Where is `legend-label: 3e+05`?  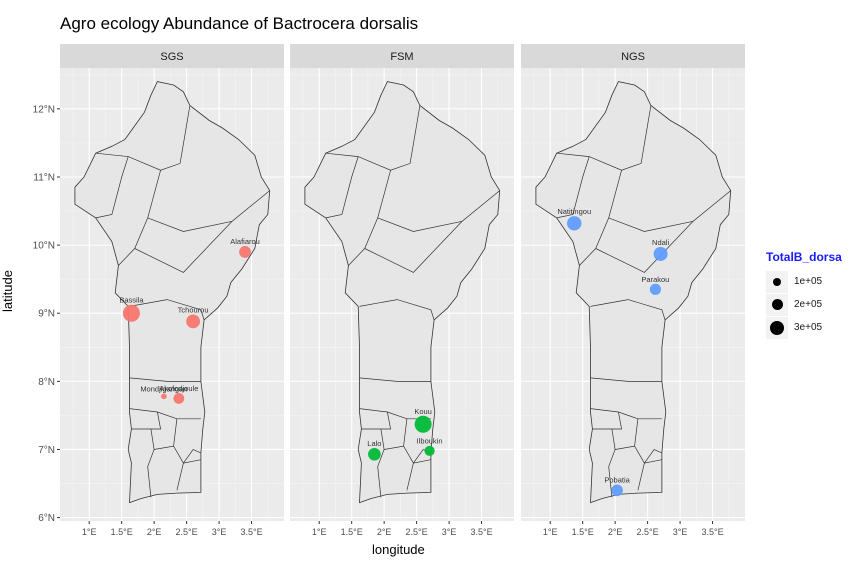 legend-label: 3e+05 is located at coordinates (808, 327).